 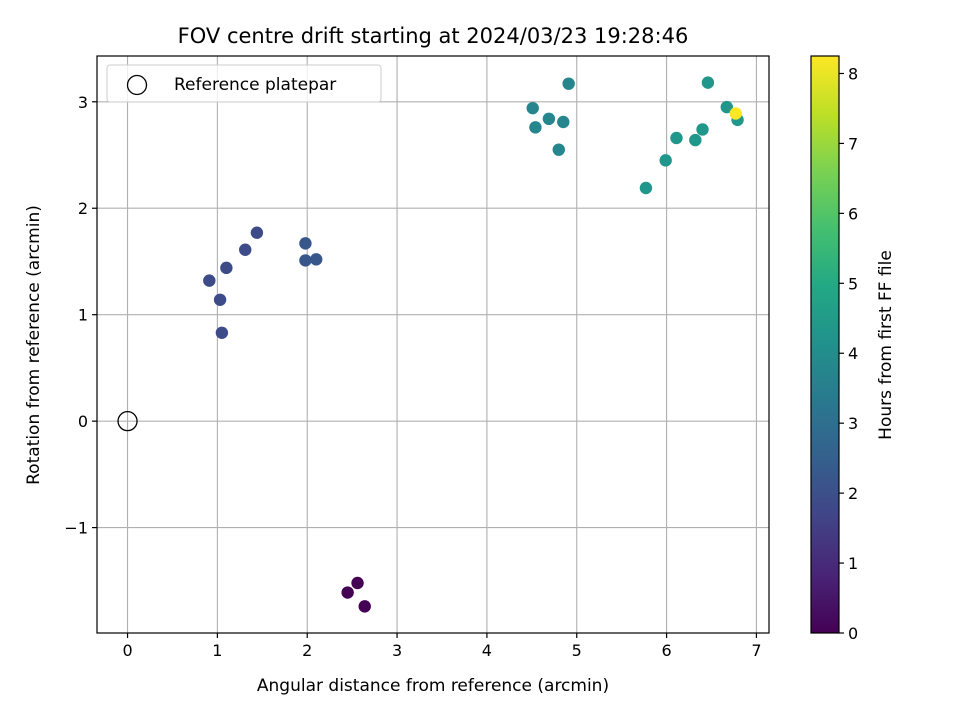 I want to click on x-axis-label: Angular distance from reference (arcmin), so click(x=433, y=686).